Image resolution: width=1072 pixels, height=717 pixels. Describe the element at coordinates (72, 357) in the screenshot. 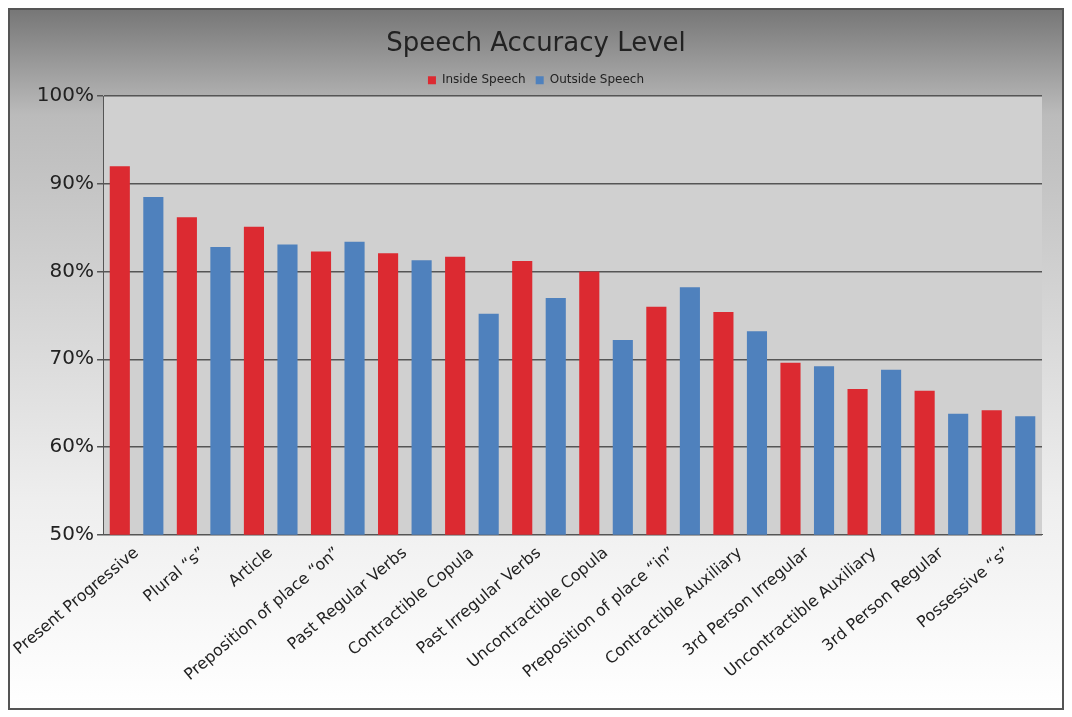

I see `y-tick-label: 70%` at that location.